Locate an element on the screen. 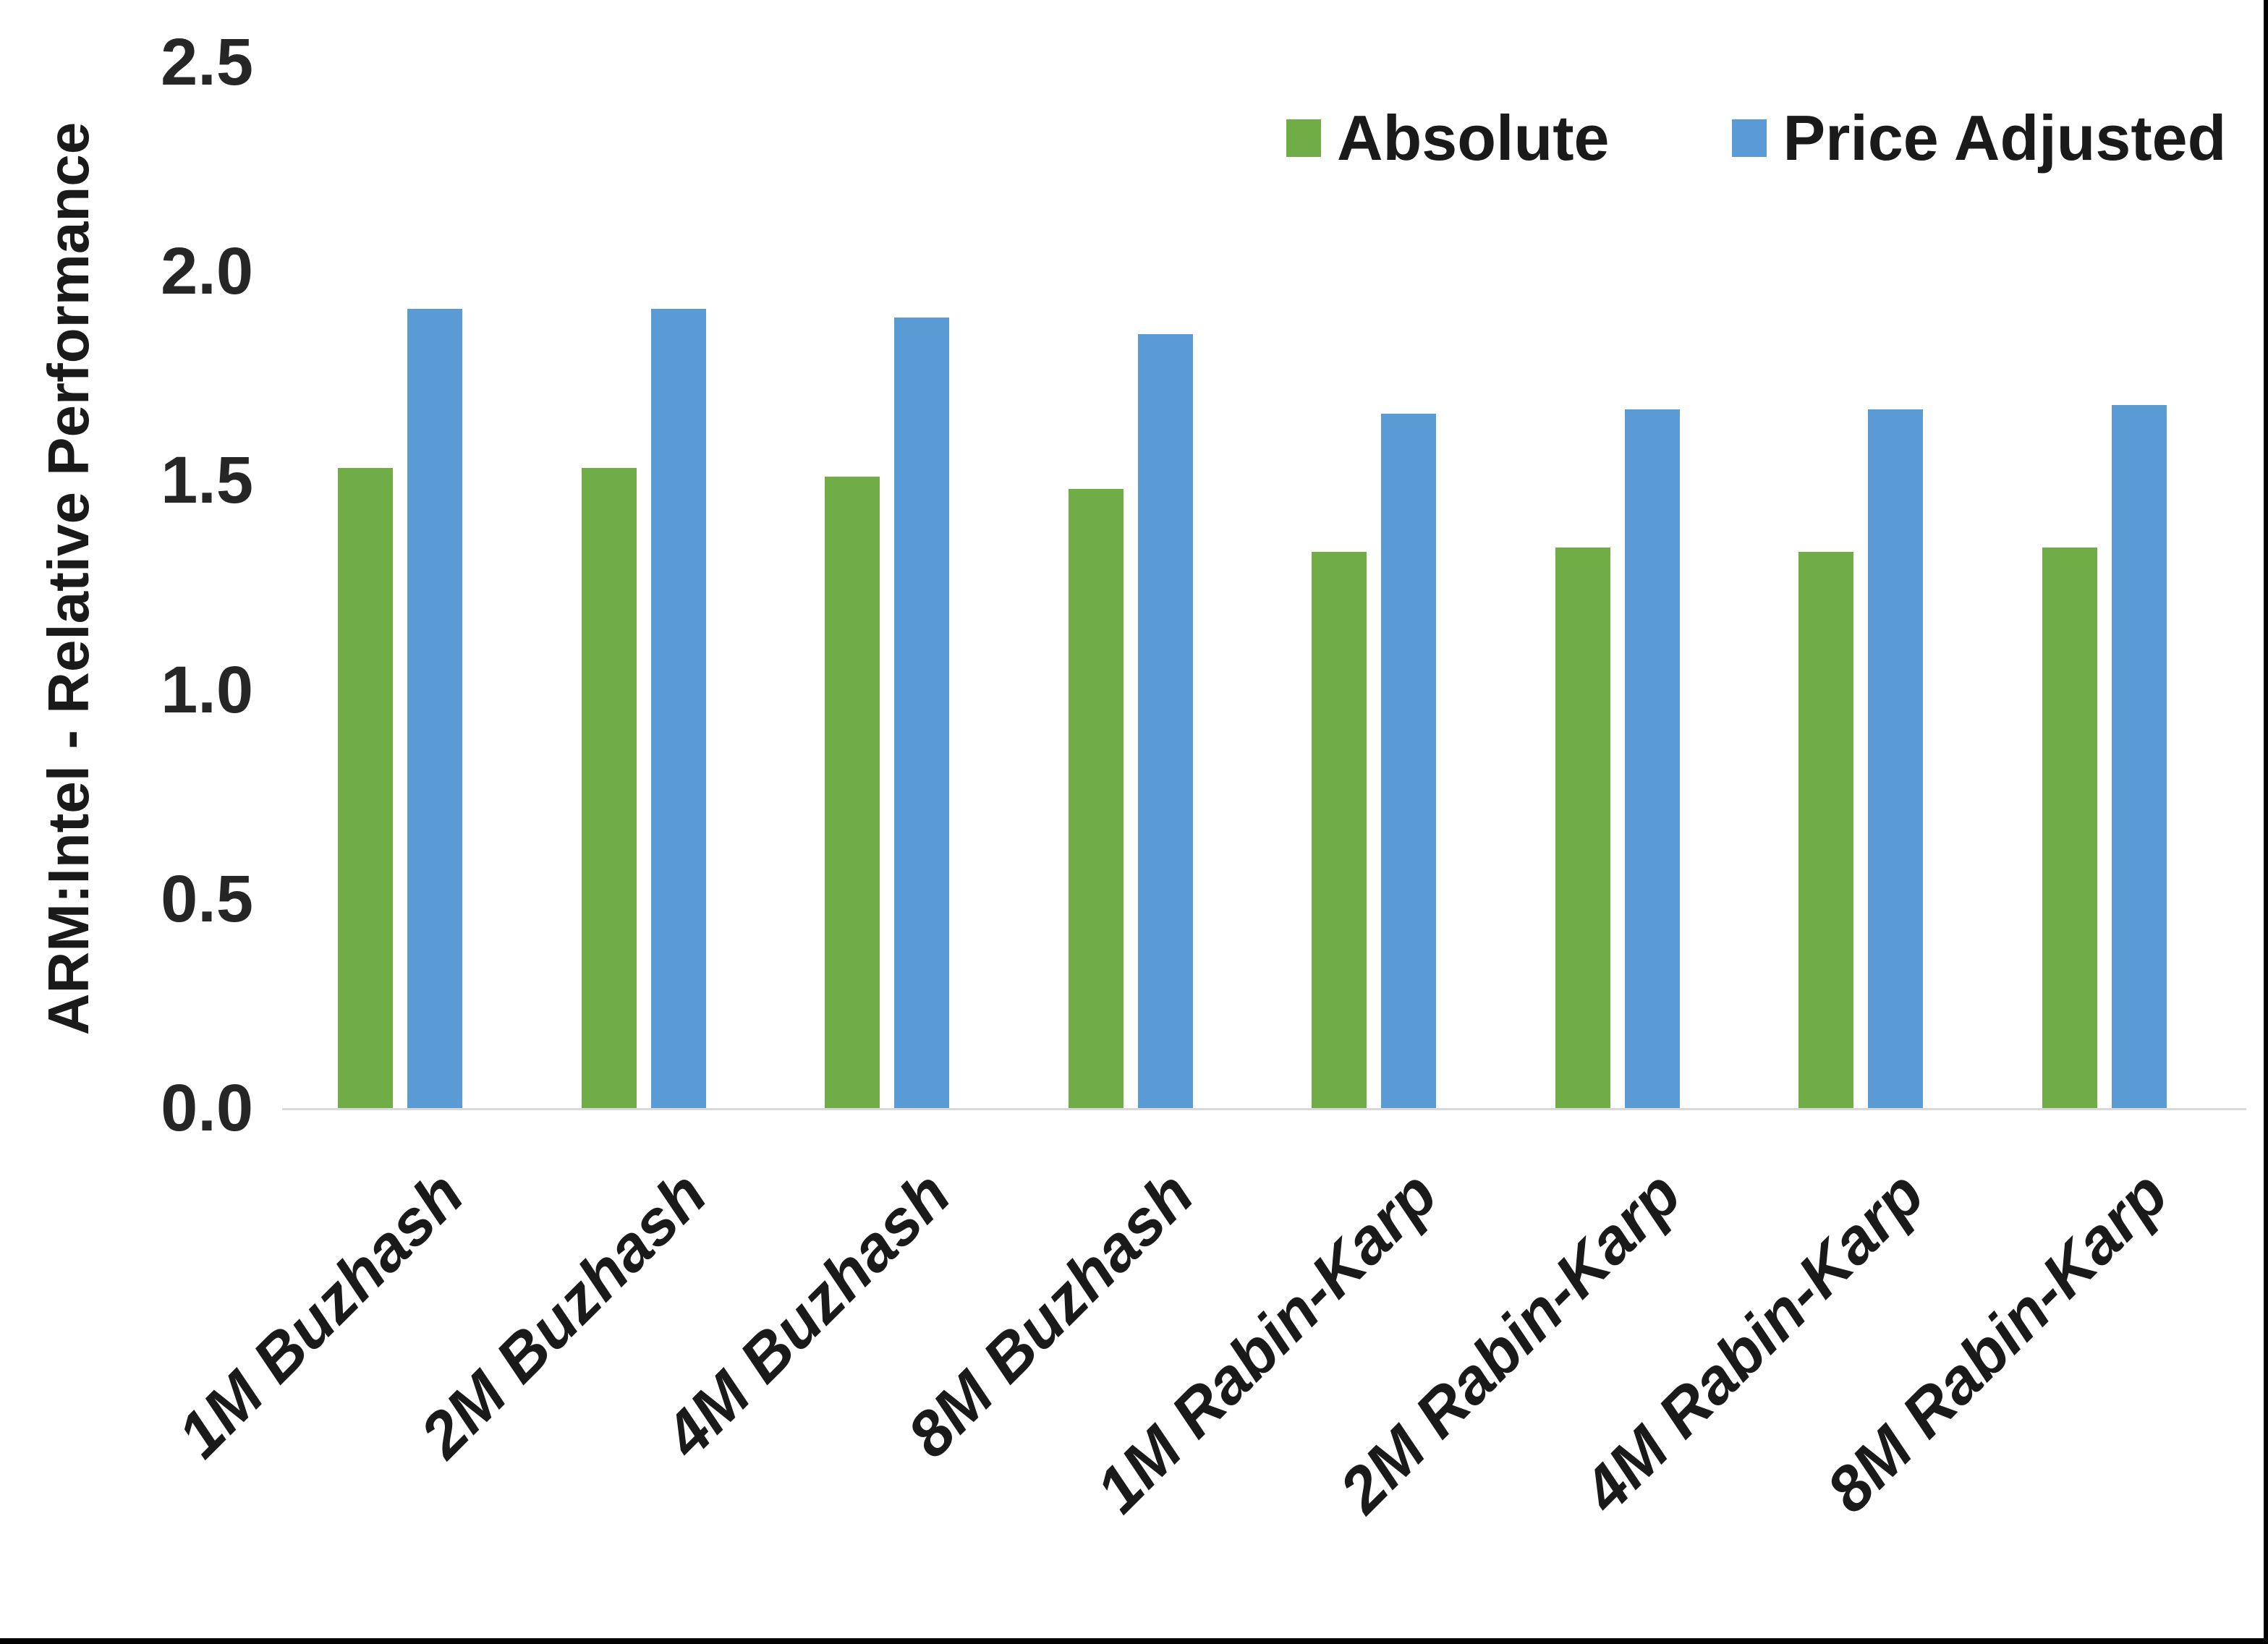 The height and width of the screenshot is (1644, 2268). y-tick-label-1.0: 1.0 is located at coordinates (207, 689).